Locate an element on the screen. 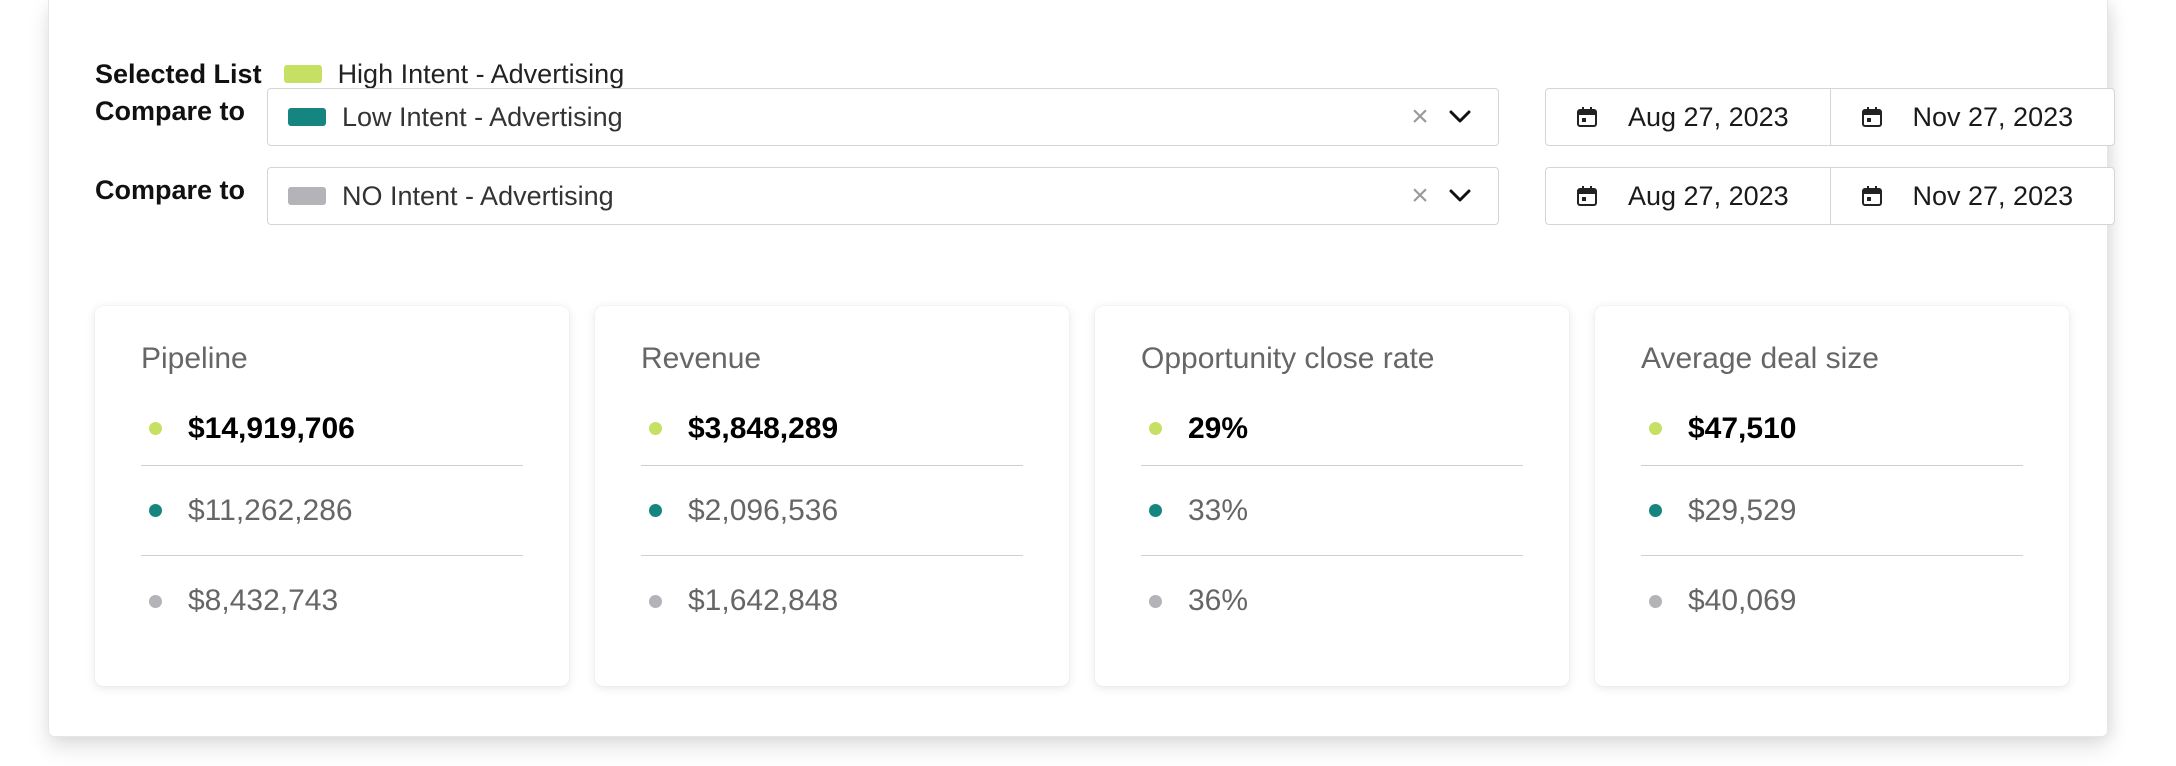 The height and width of the screenshot is (766, 2176). metric-card-close-rate: Opportunity close rate 29% 33% 36% is located at coordinates (1332, 496).